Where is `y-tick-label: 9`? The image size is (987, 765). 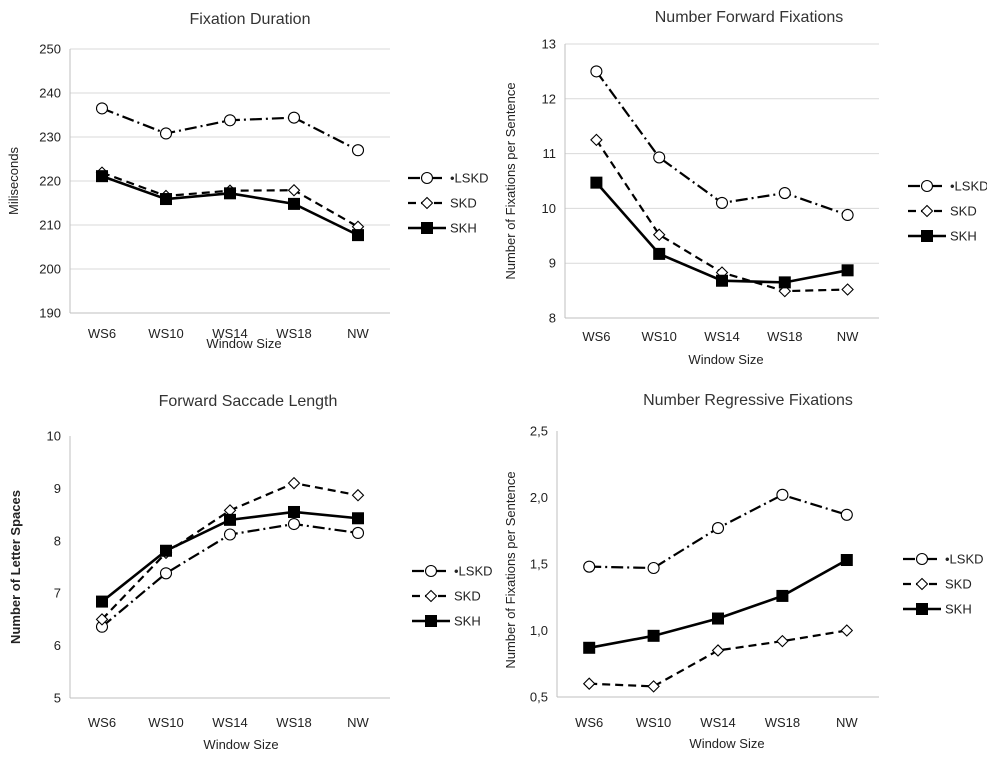
y-tick-label: 9 is located at coordinates (57, 488).